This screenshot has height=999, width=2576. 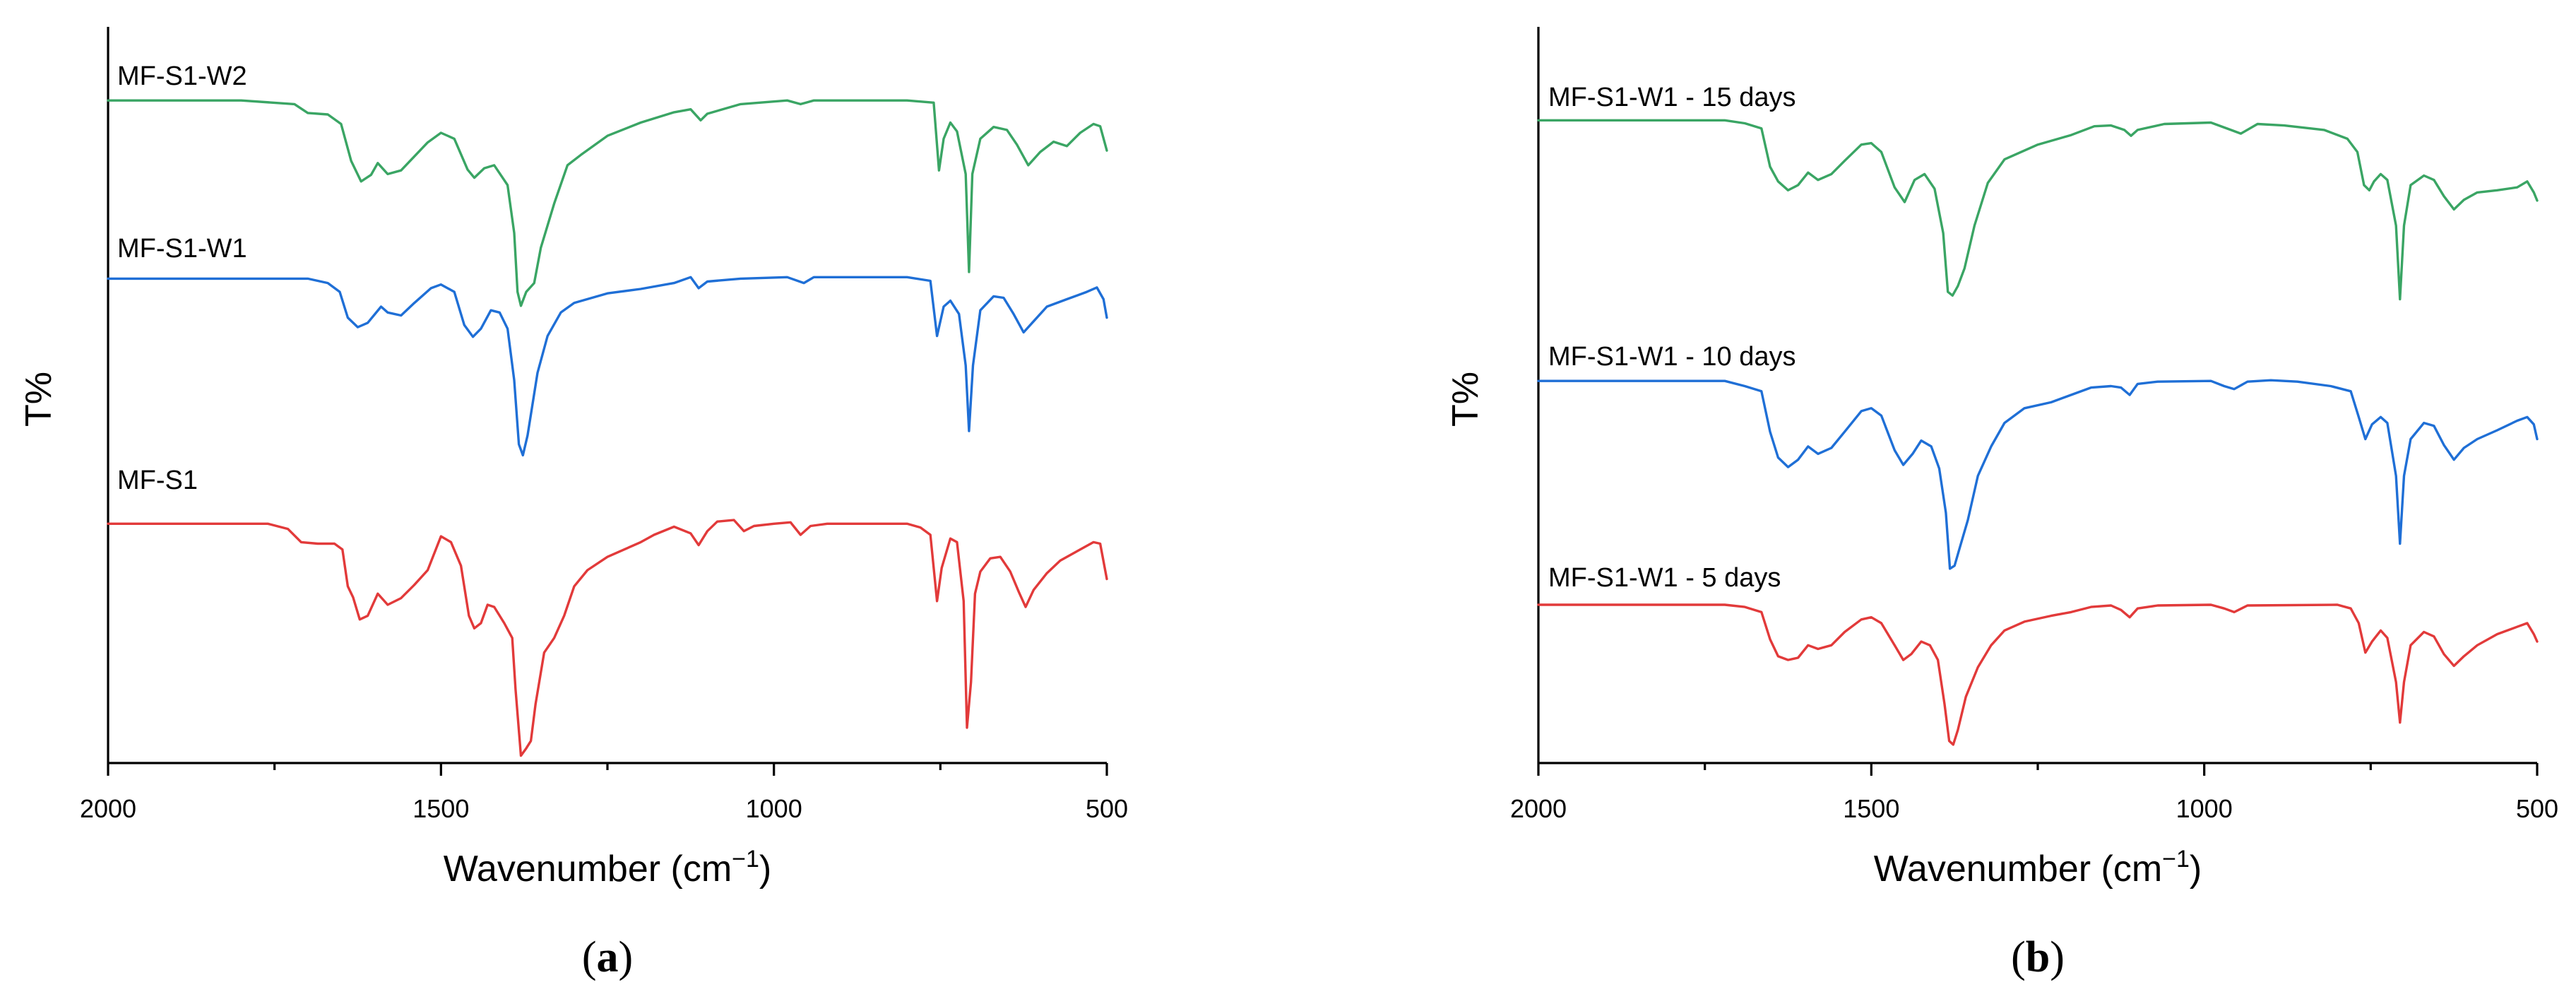 What do you see at coordinates (1664, 578) in the screenshot?
I see `panel-b-label-5-days: MF-S1-W1 - 5 days` at bounding box center [1664, 578].